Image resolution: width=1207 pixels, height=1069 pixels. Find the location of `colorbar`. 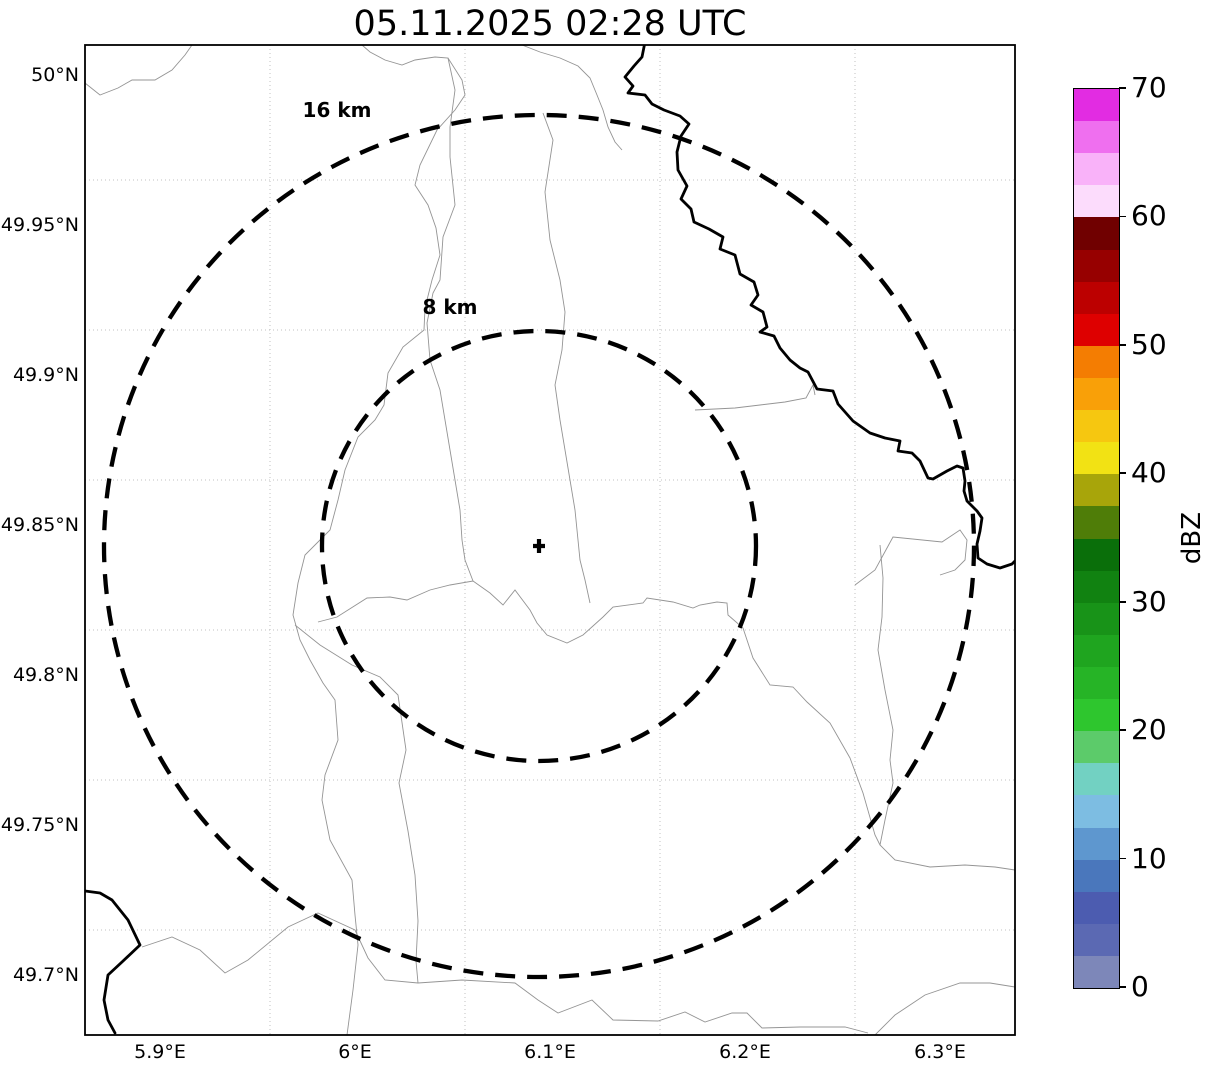

colorbar is located at coordinates (1096, 538).